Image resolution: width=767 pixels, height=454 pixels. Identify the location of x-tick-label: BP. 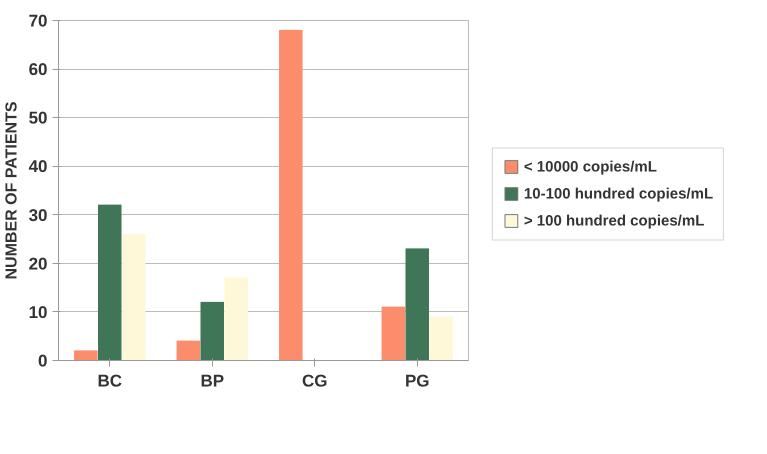
(212, 381).